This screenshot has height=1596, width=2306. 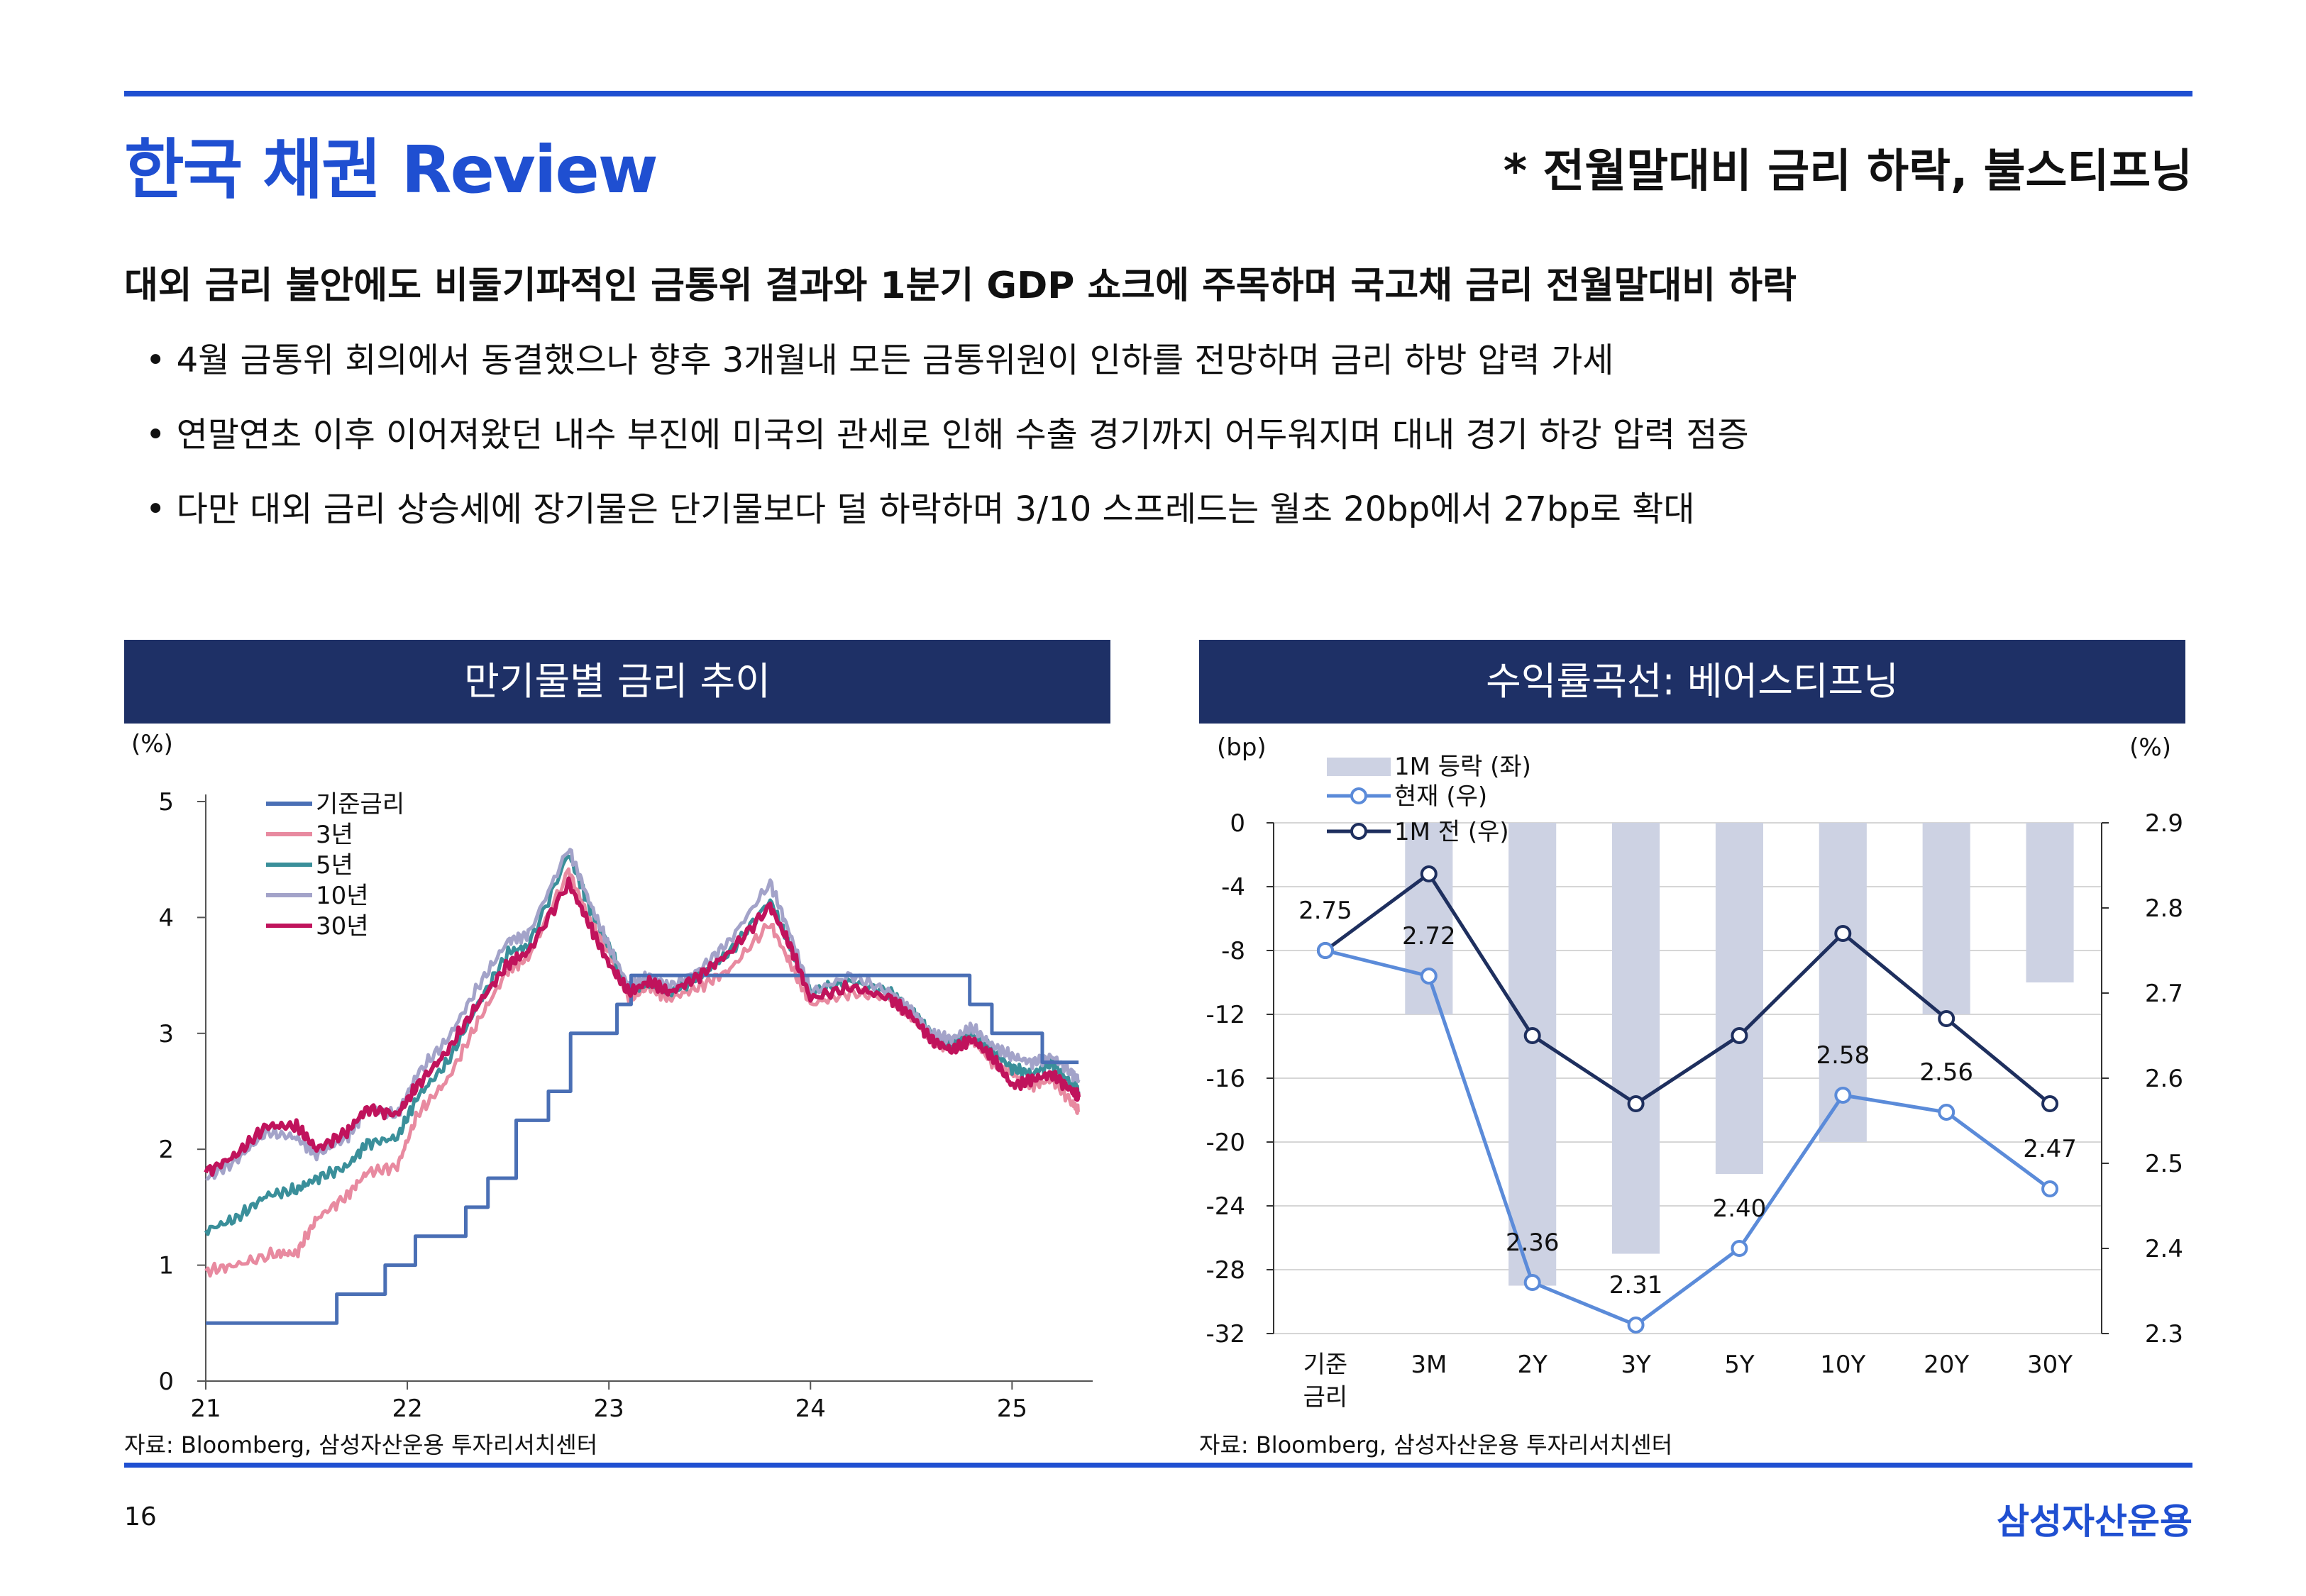 I want to click on page-title: 한국 채권 Review, so click(x=391, y=170).